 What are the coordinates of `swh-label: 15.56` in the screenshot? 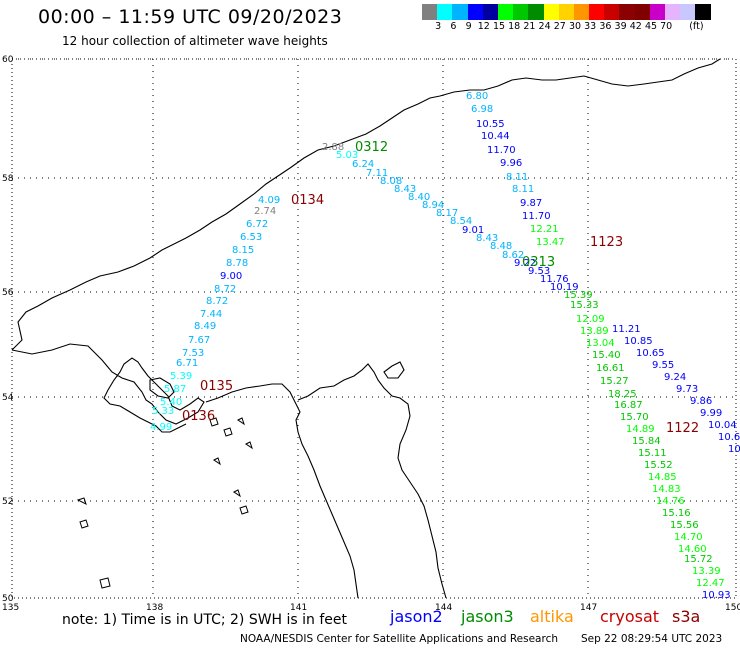 It's located at (684, 525).